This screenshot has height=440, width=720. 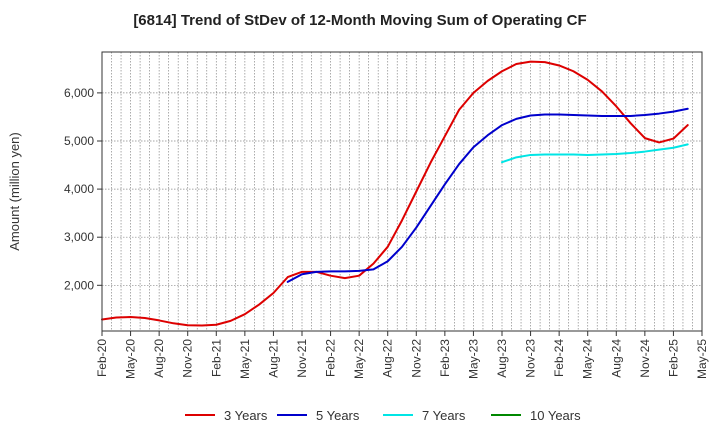 I want to click on series-line-7-years, so click(x=595, y=153).